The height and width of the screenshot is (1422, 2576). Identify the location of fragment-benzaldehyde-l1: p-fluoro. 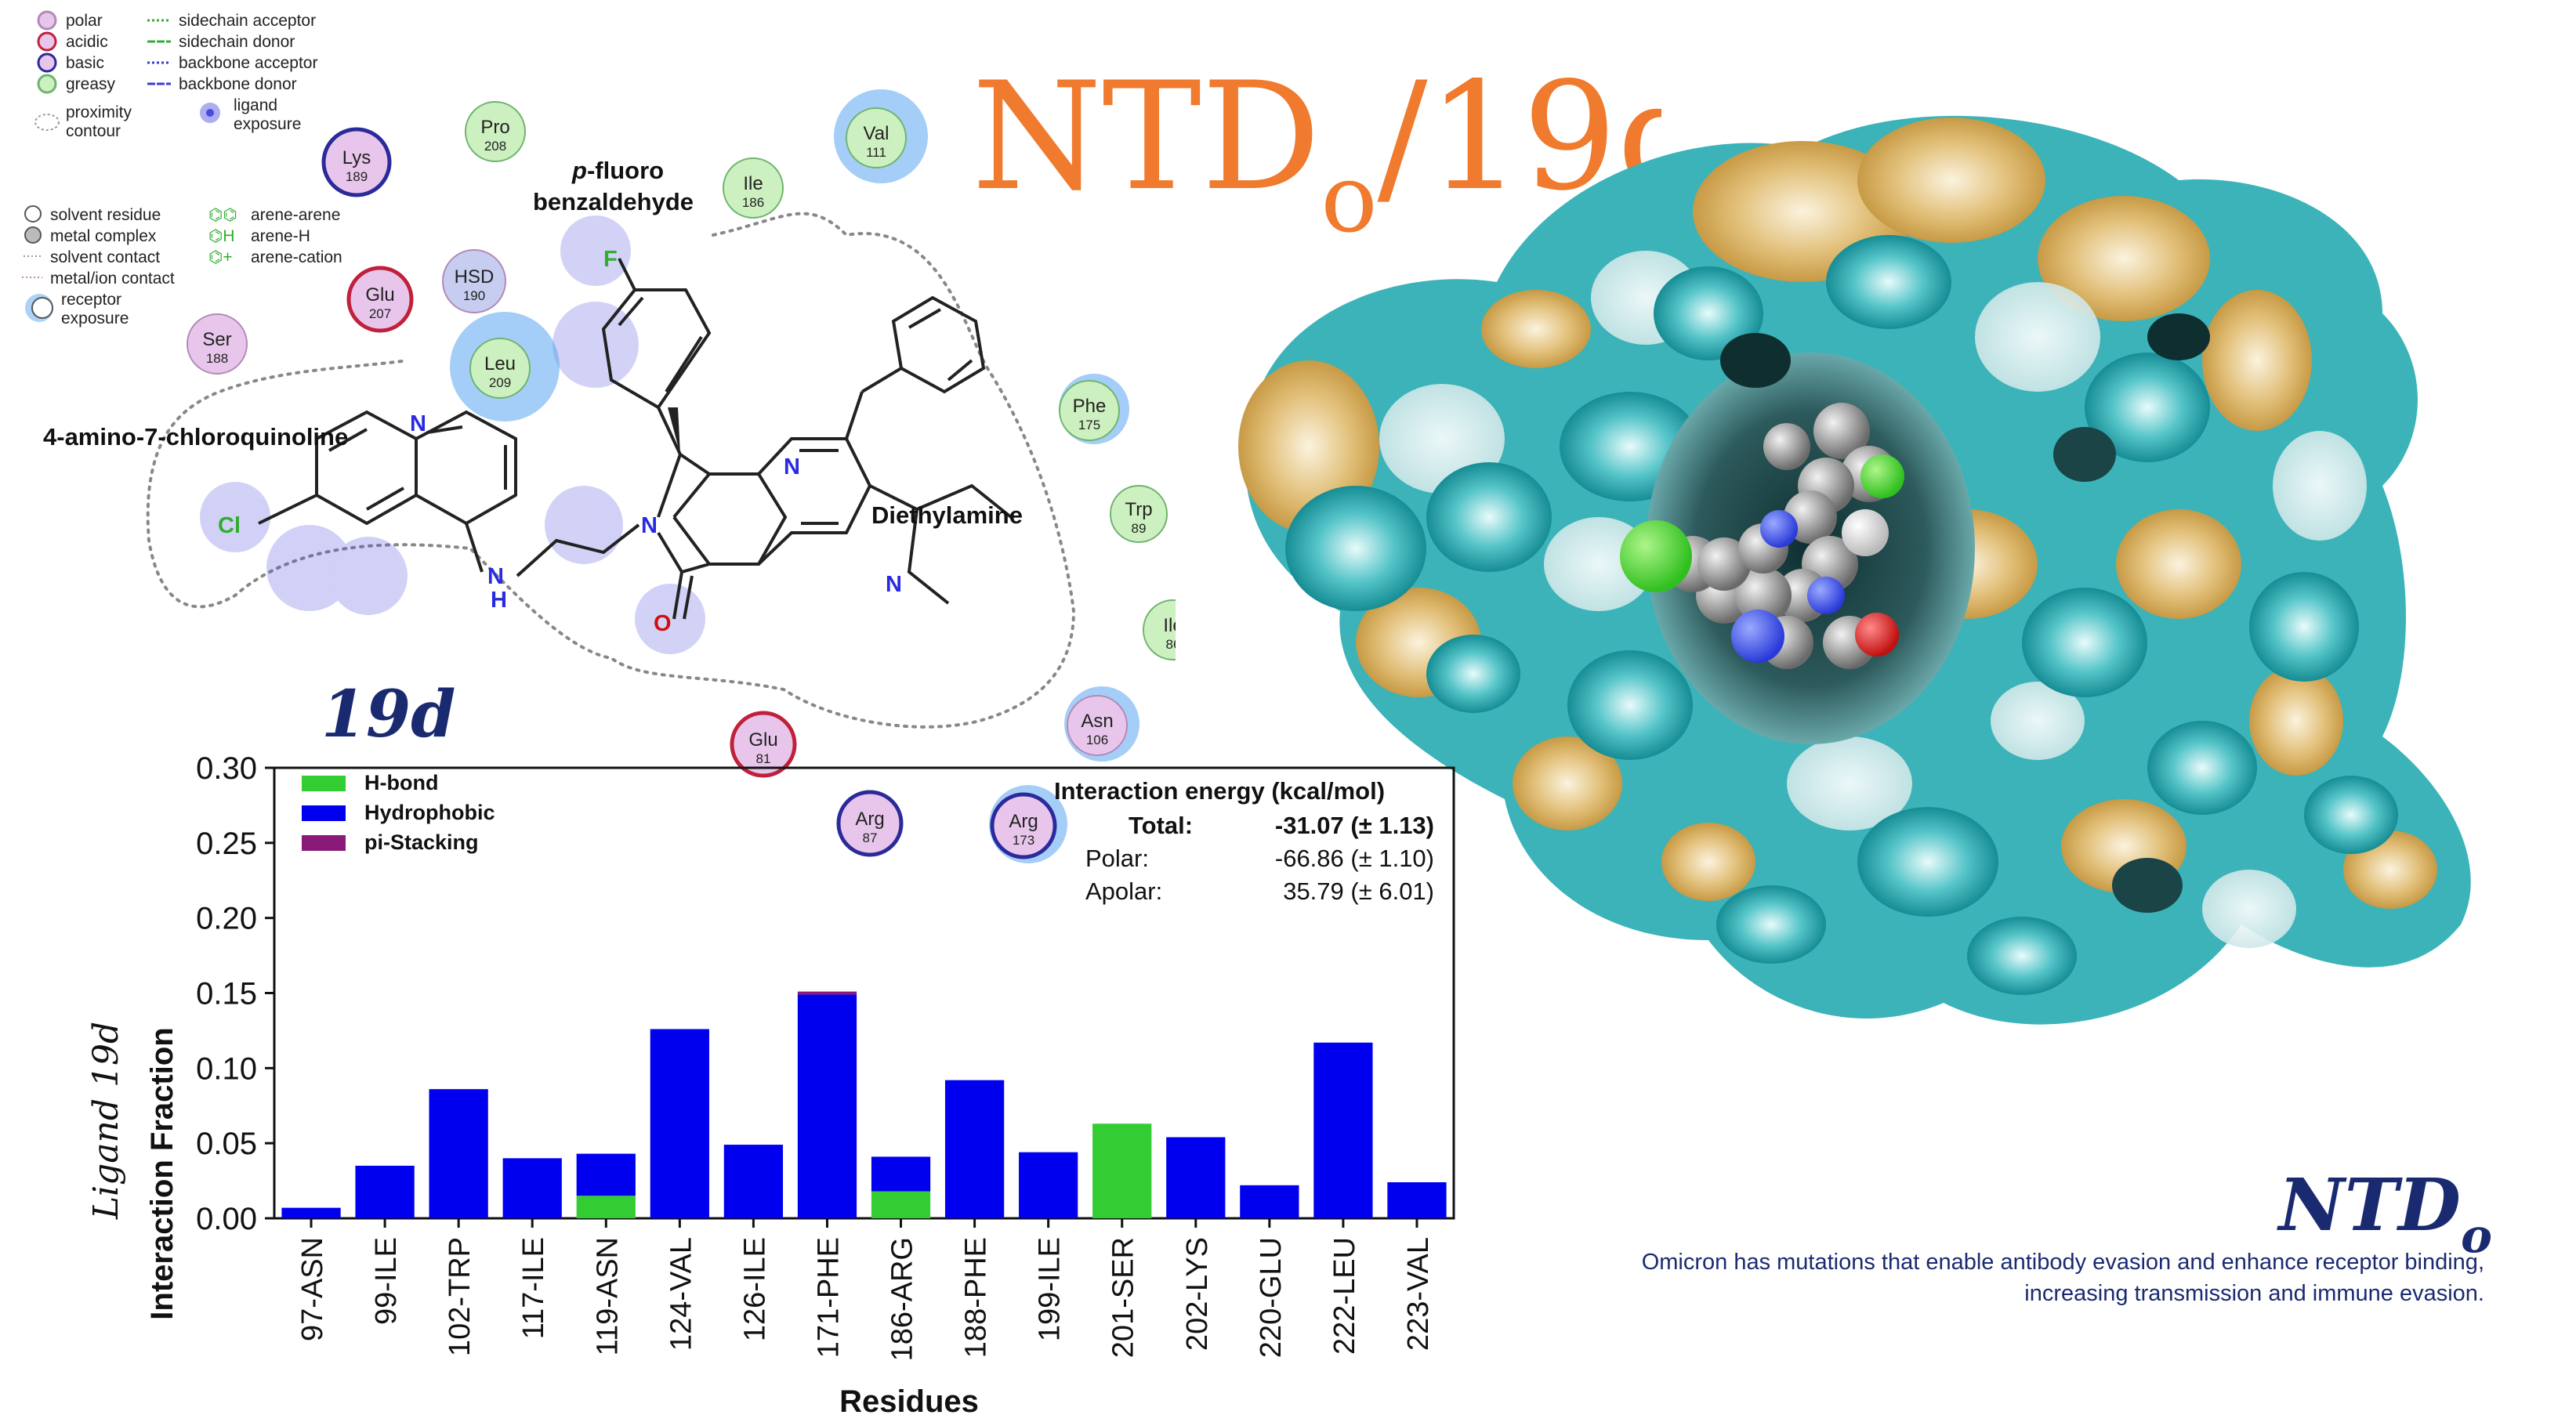
(617, 170).